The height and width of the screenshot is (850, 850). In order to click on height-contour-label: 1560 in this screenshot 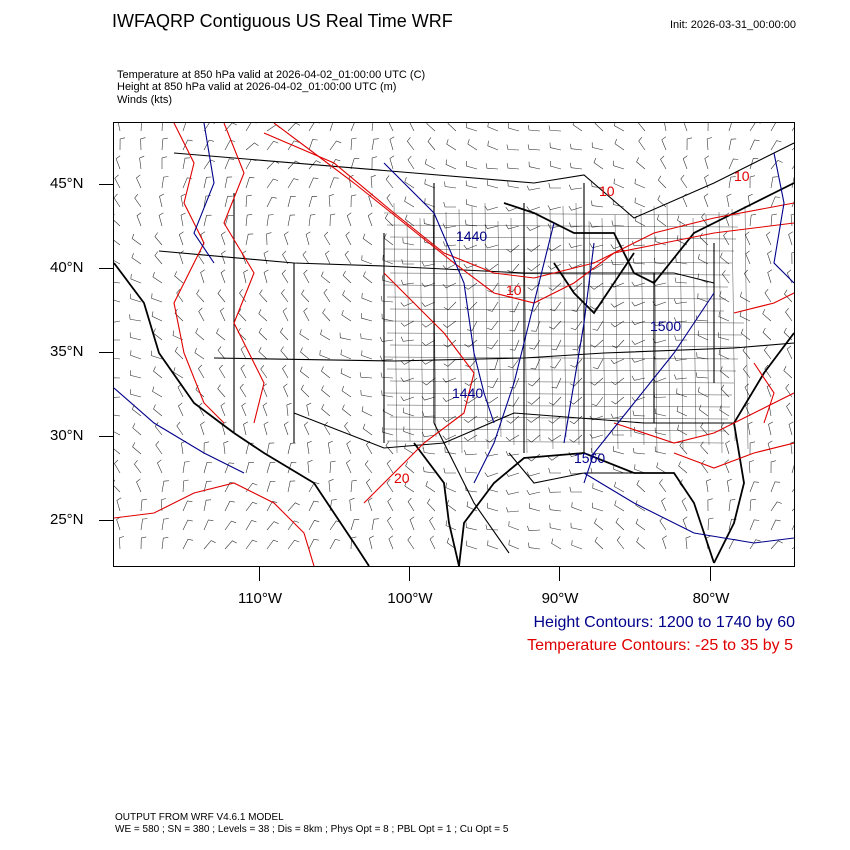, I will do `click(589, 458)`.